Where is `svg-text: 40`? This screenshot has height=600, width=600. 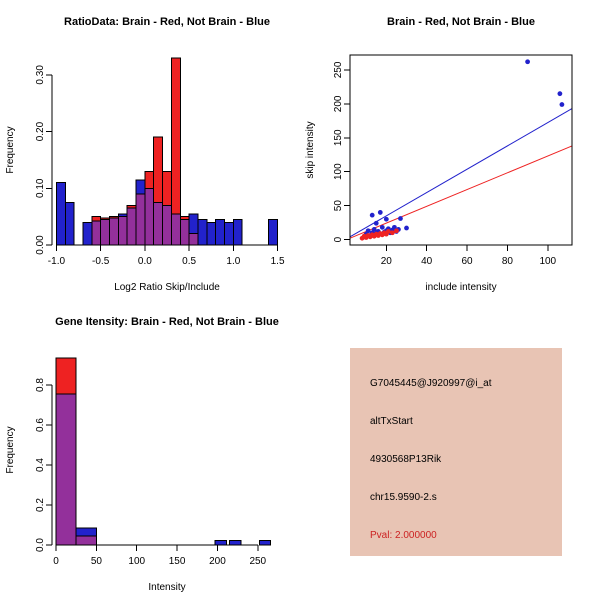
svg-text: 40 is located at coordinates (427, 261).